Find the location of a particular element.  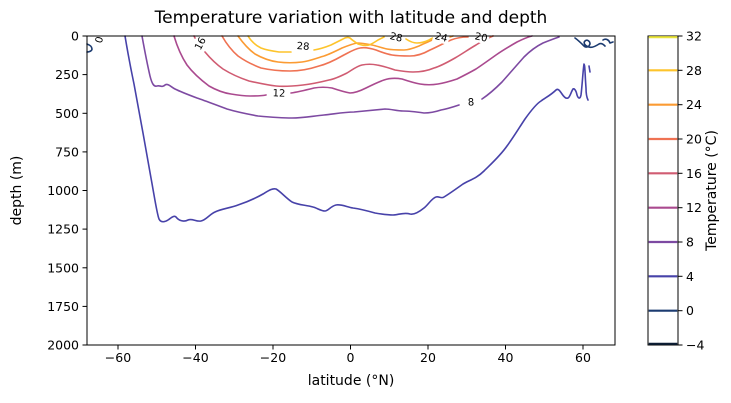

contour-line-0-north-b is located at coordinates (608, 41).